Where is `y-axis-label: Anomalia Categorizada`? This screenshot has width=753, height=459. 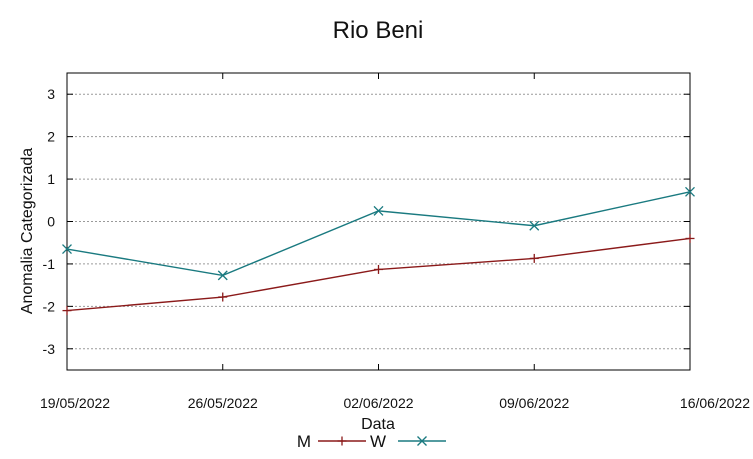
y-axis-label: Anomalia Categorizada is located at coordinates (27, 231).